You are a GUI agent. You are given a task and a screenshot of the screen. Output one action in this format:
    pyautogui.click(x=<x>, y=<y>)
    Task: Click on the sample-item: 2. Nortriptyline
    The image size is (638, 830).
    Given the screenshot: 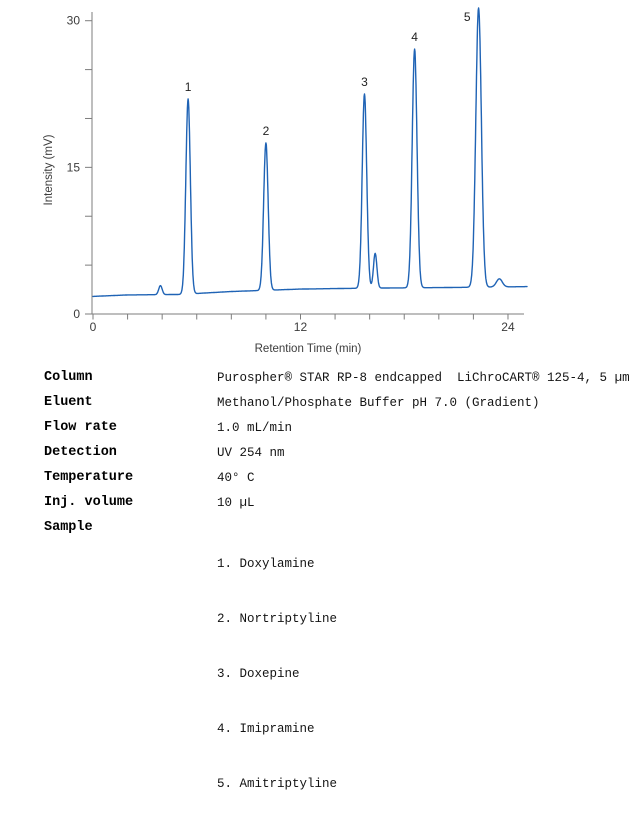 What is the action you would take?
    pyautogui.click(x=277, y=619)
    